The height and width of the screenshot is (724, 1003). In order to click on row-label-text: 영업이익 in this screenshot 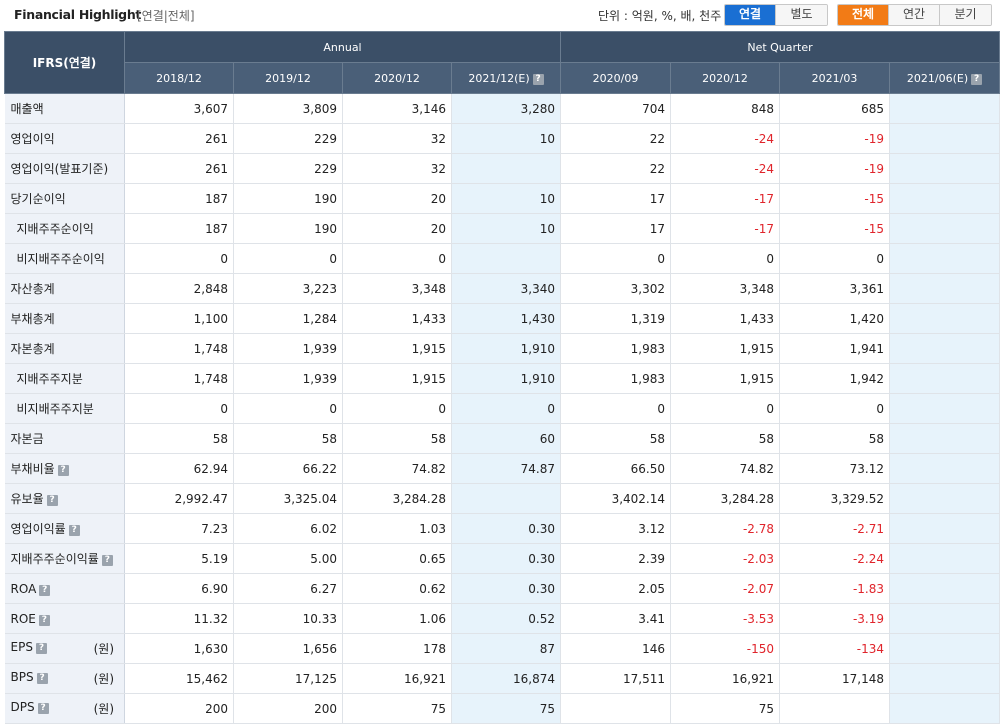, I will do `click(32, 139)`.